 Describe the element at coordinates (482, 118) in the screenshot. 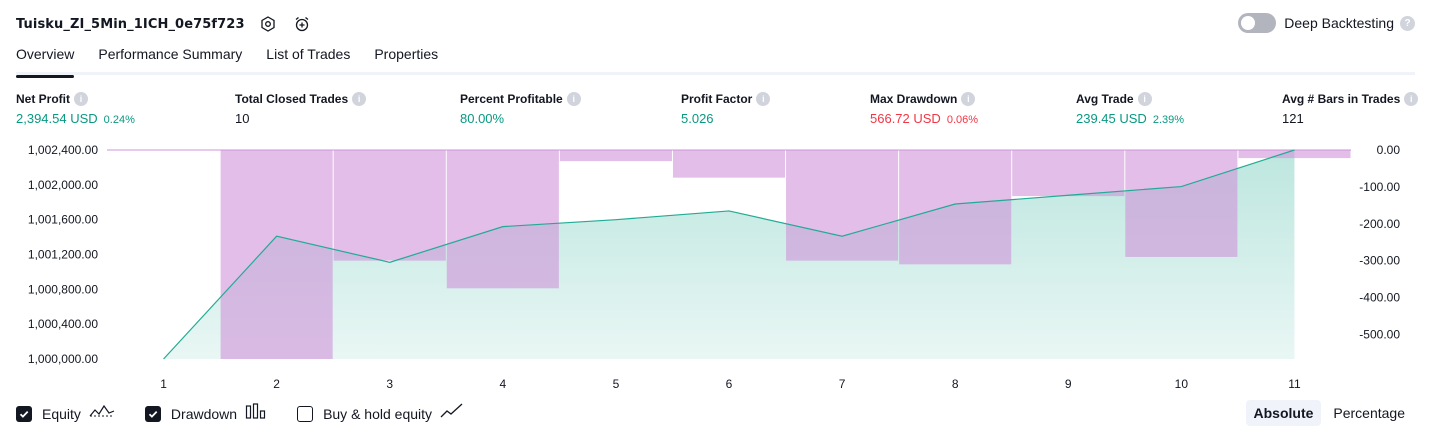

I see `stat-value: 80.00%` at that location.